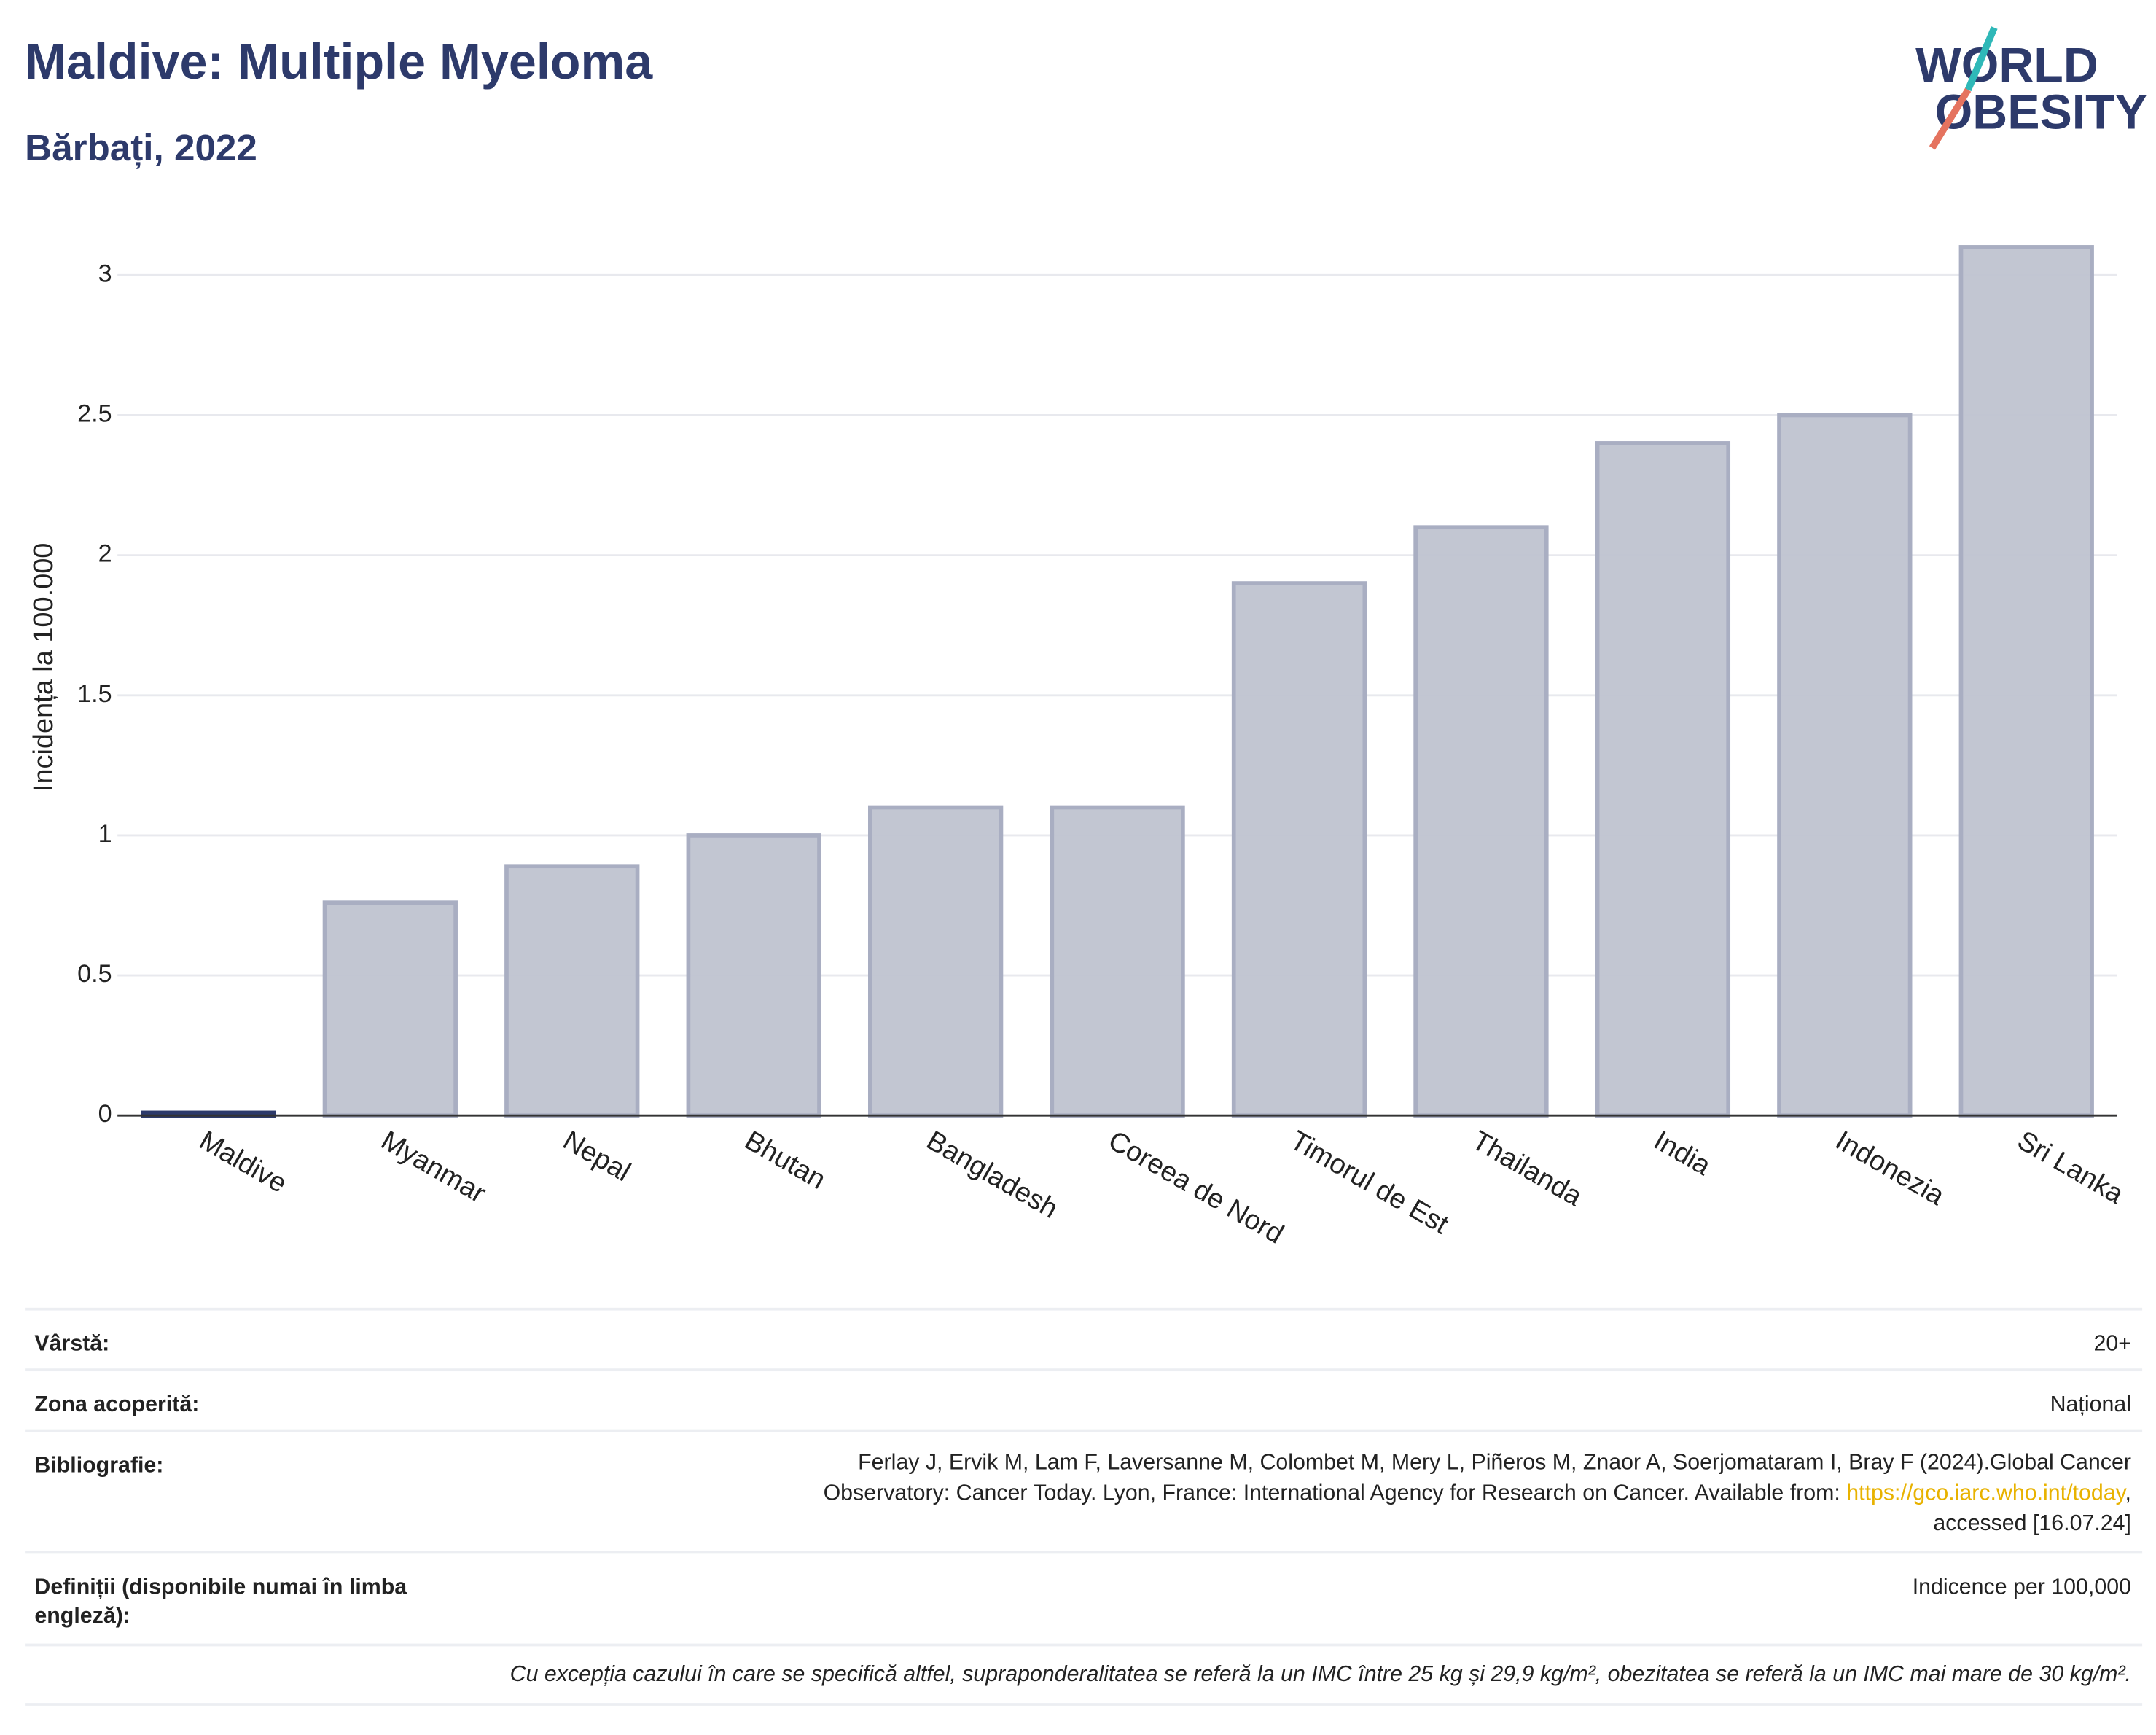 Image resolution: width=2156 pixels, height=1735 pixels. I want to click on y-tick-label: 0.5, so click(95, 974).